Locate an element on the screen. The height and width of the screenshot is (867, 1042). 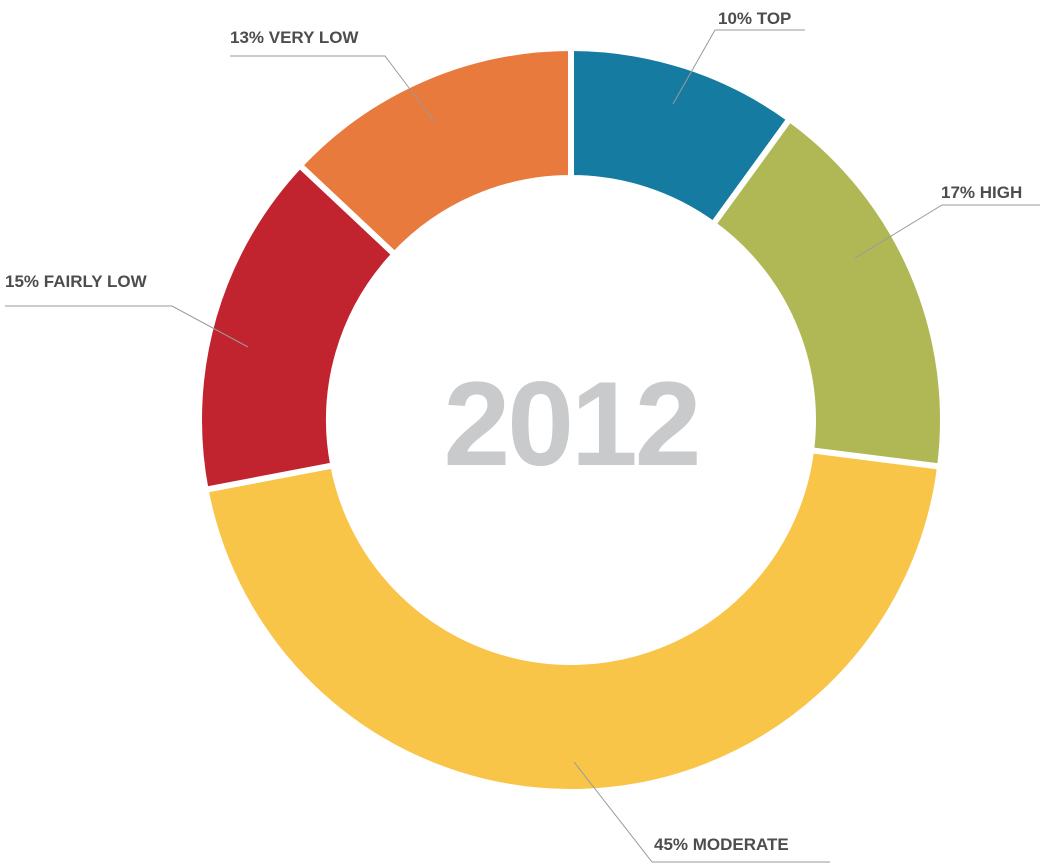
leader-line-top is located at coordinates (738, 67).